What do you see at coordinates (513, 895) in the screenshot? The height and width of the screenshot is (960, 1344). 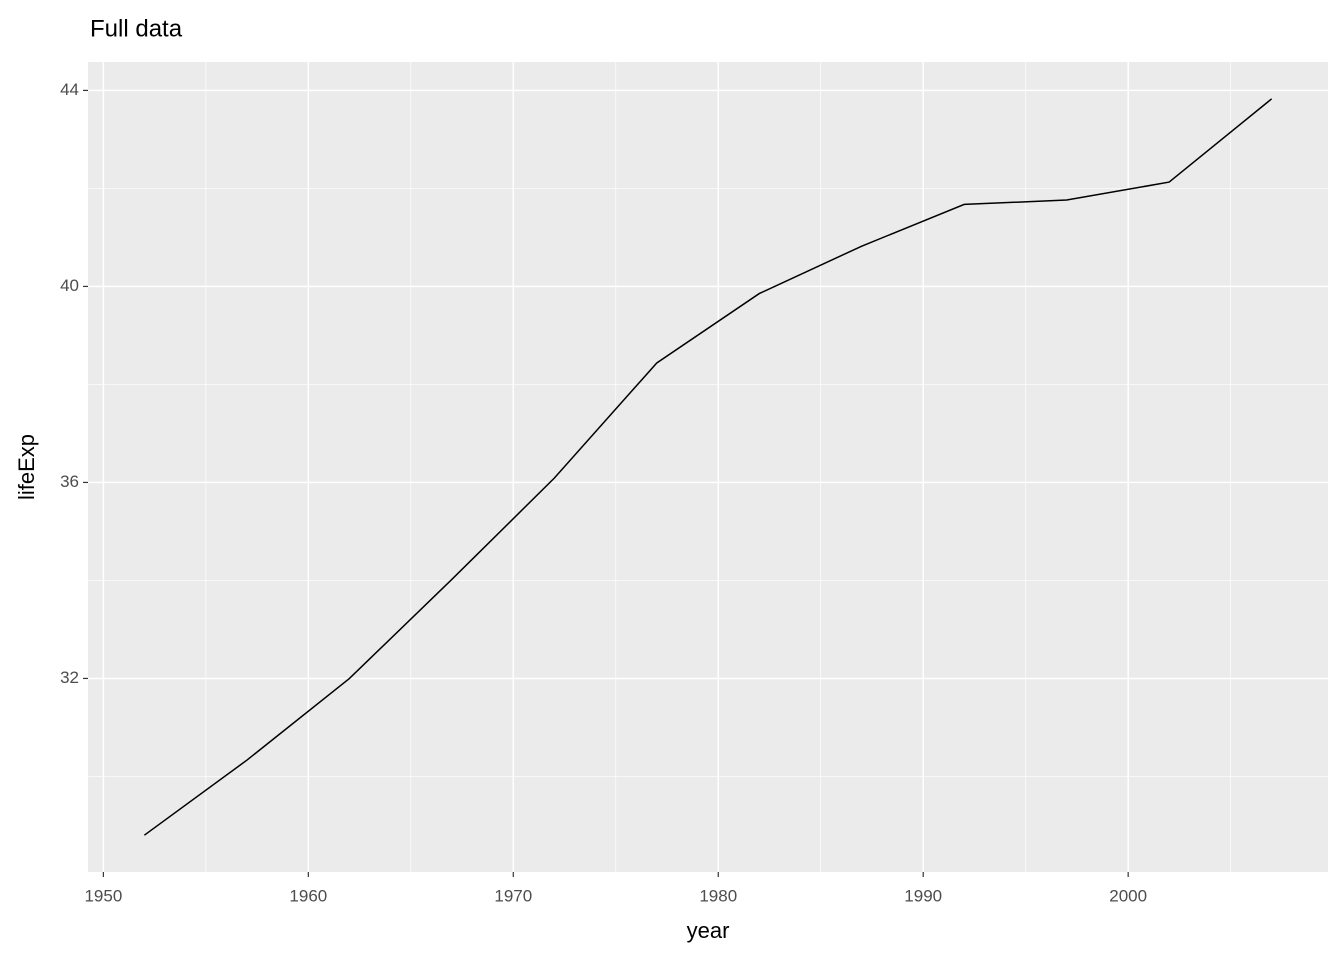 I see `x-tick-label: 1970` at bounding box center [513, 895].